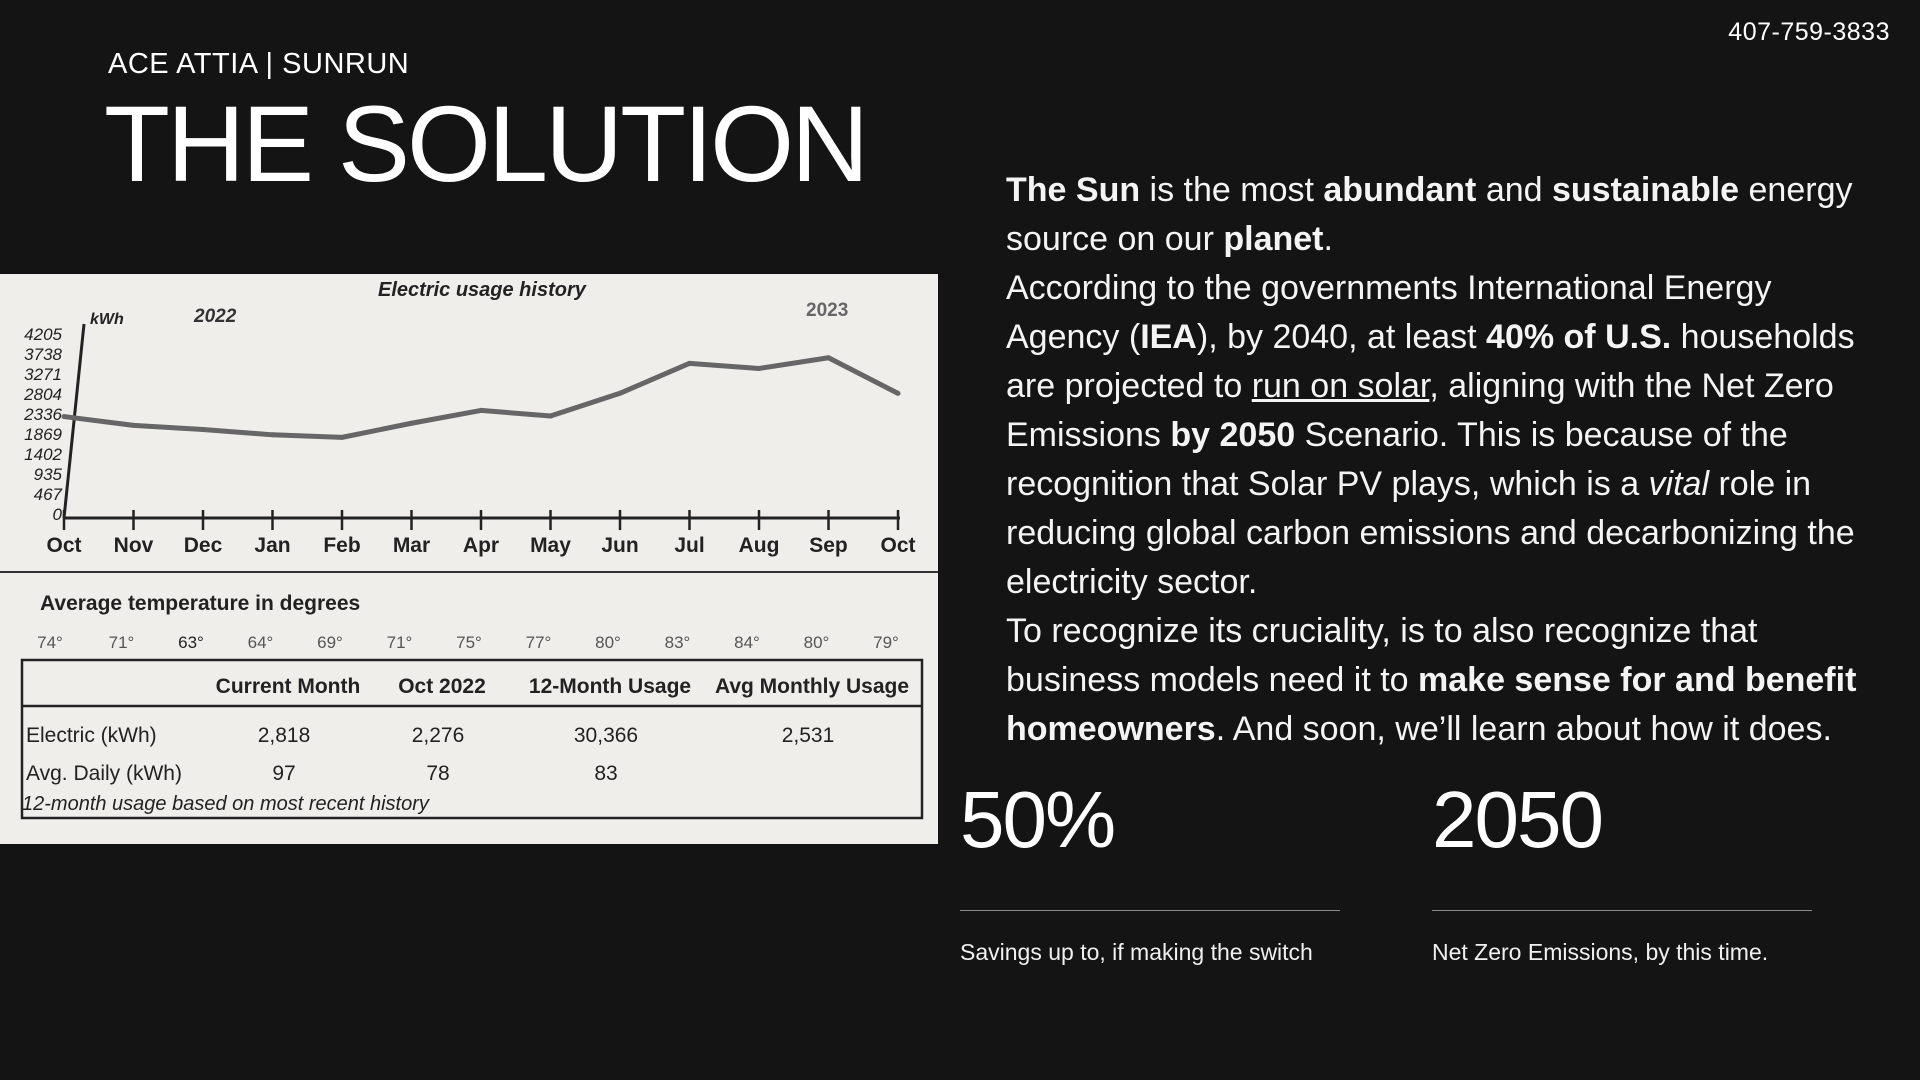 The width and height of the screenshot is (1920, 1080). I want to click on phone-number: 407-759-3833, so click(1809, 32).